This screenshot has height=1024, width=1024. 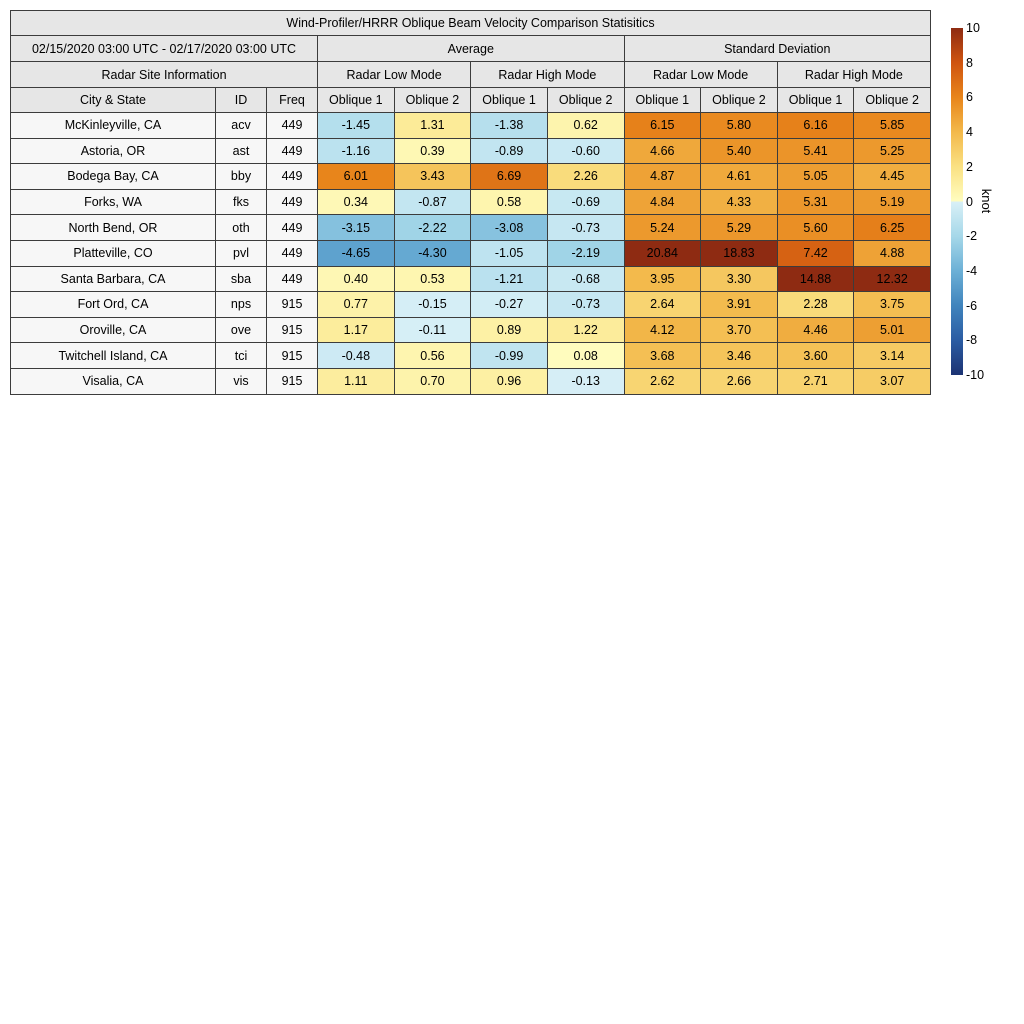 What do you see at coordinates (432, 253) in the screenshot?
I see `value-cell: -4.30` at bounding box center [432, 253].